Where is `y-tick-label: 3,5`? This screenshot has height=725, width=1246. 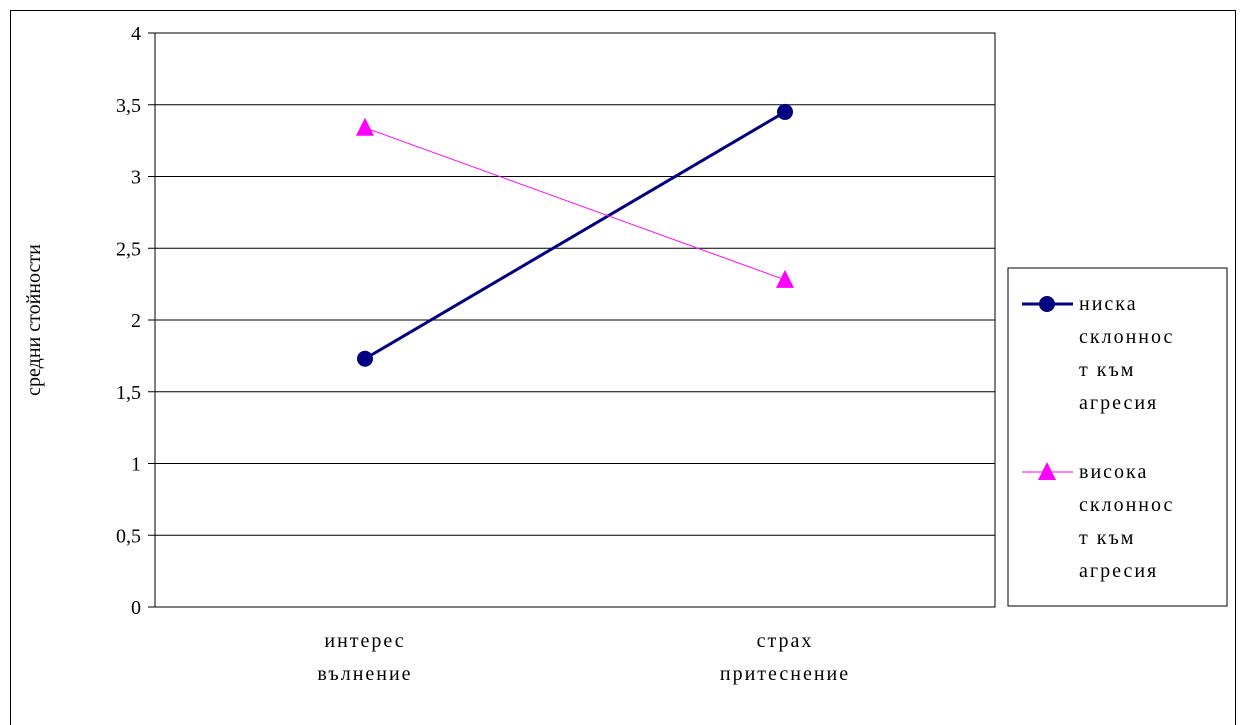
y-tick-label: 3,5 is located at coordinates (128, 106).